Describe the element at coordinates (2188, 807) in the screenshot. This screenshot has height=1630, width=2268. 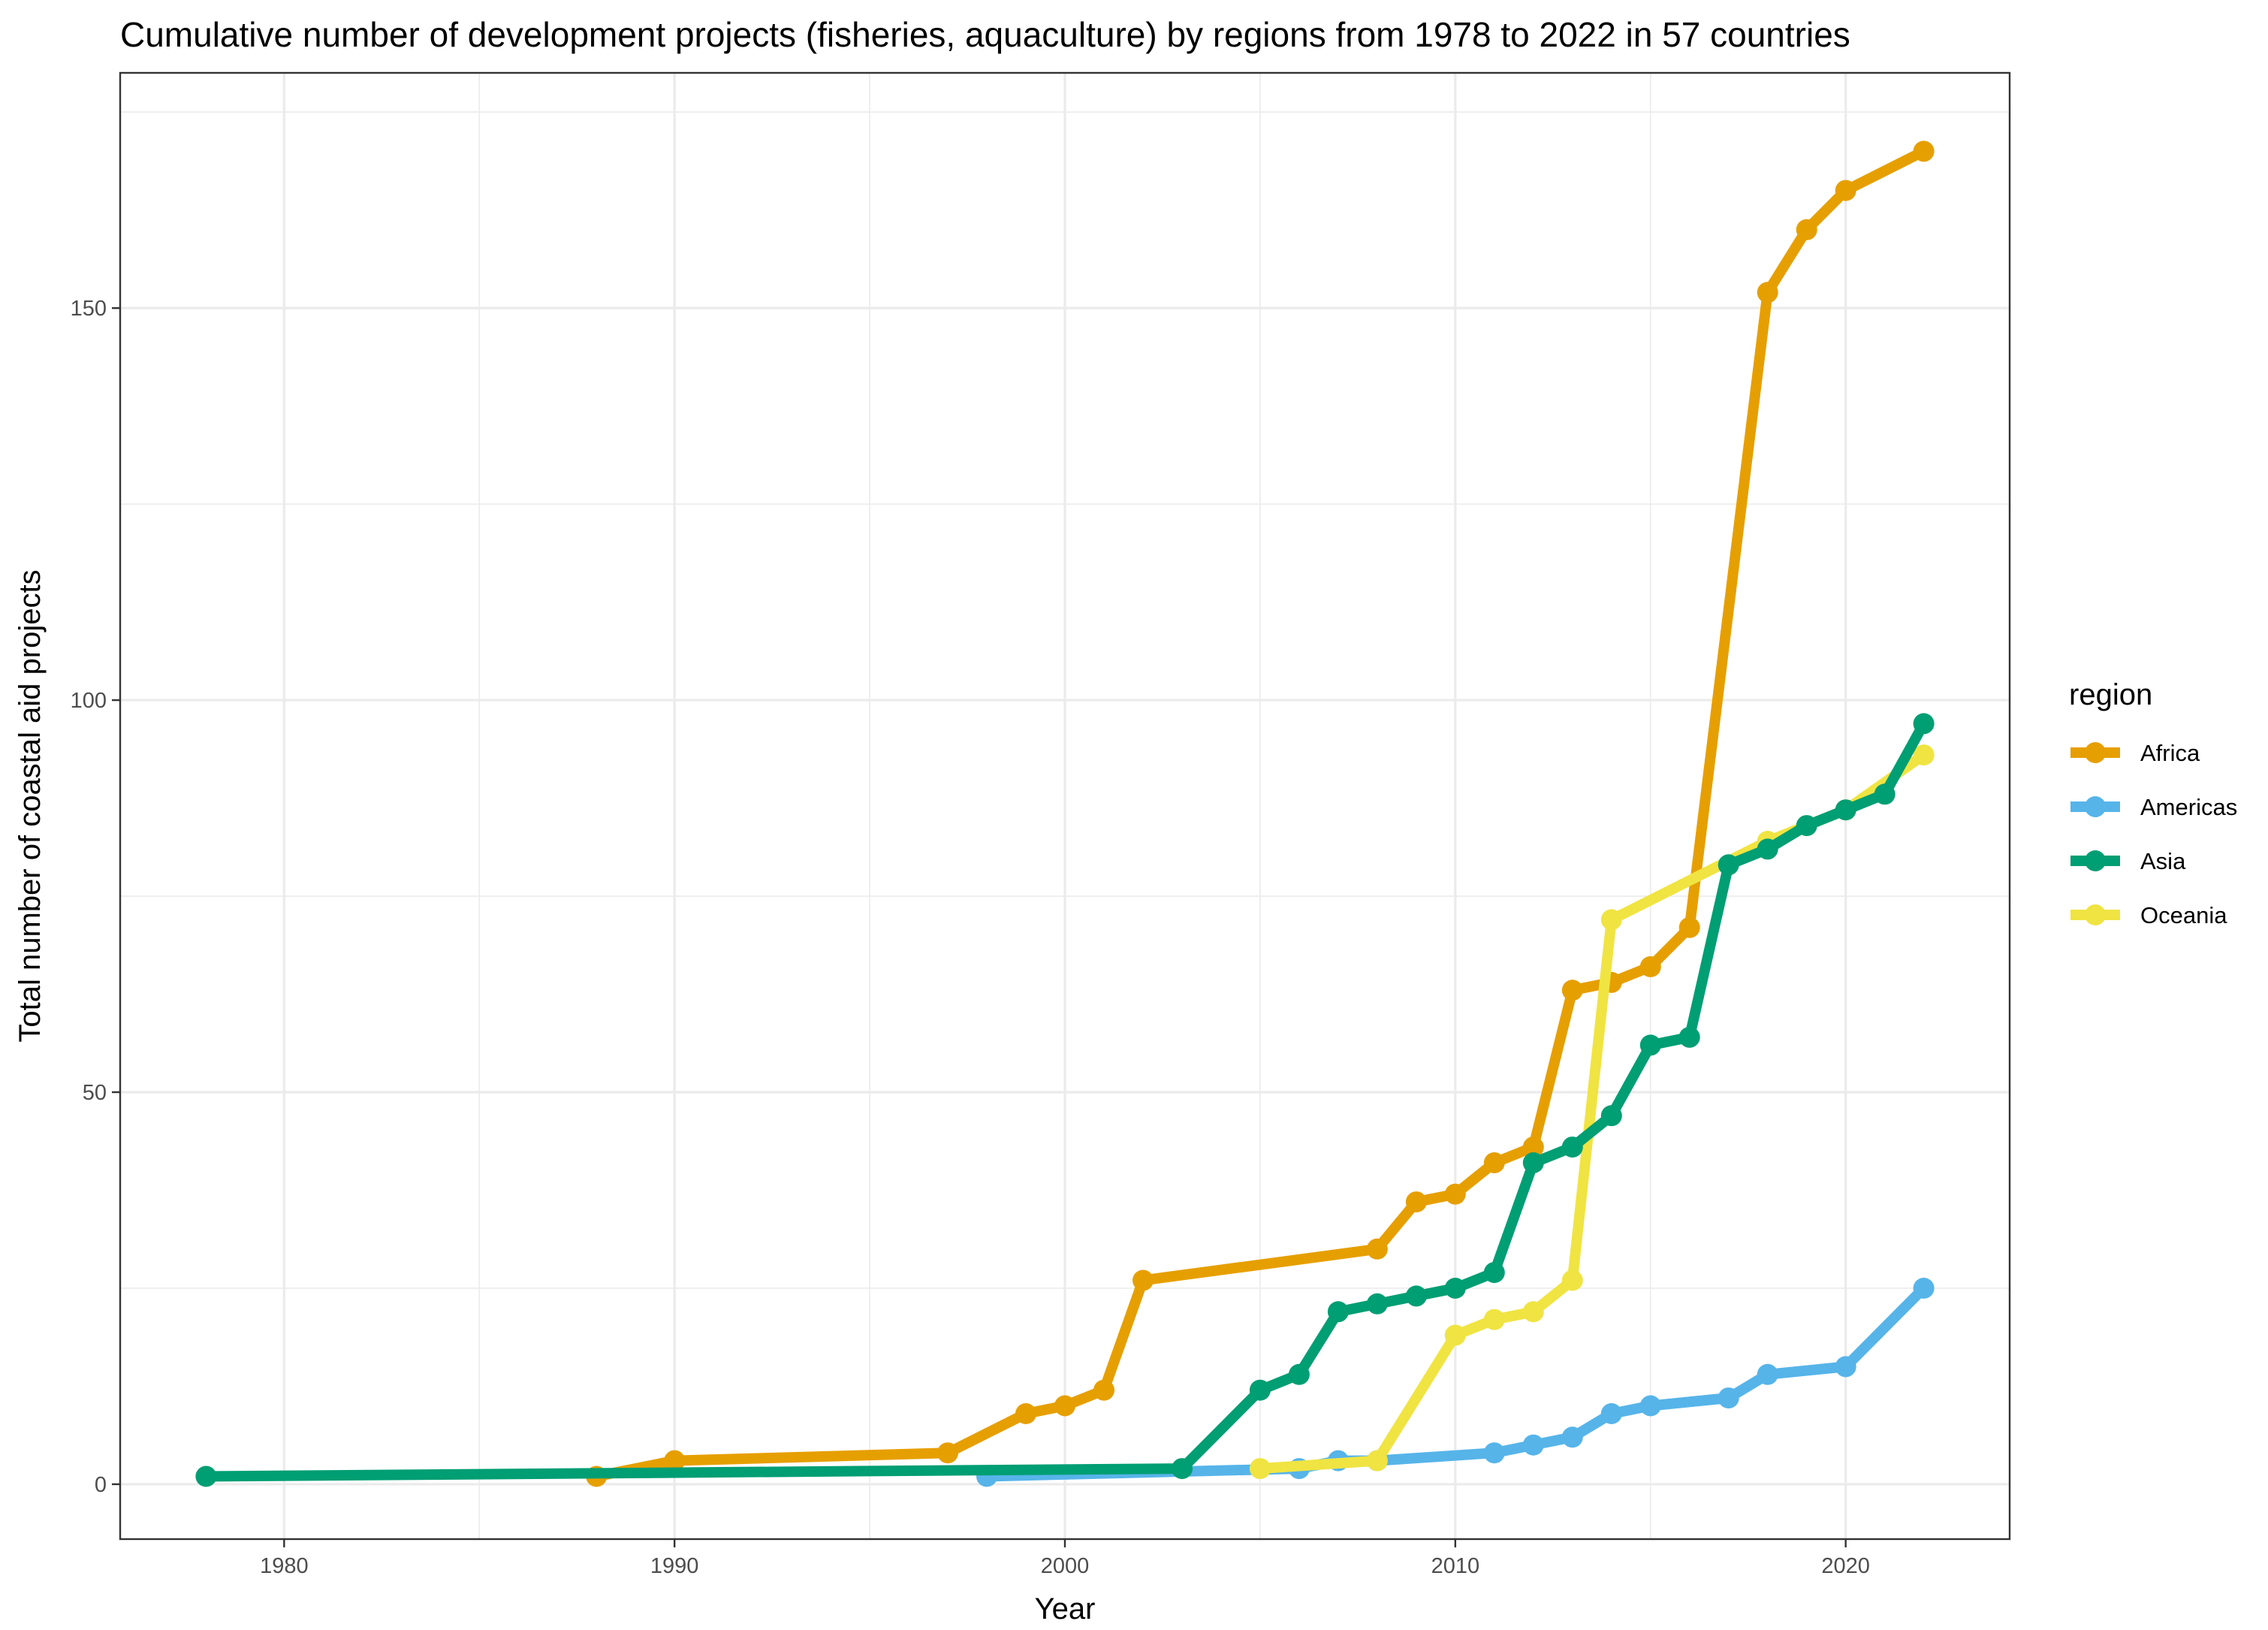
I see `legend-label: Americas` at that location.